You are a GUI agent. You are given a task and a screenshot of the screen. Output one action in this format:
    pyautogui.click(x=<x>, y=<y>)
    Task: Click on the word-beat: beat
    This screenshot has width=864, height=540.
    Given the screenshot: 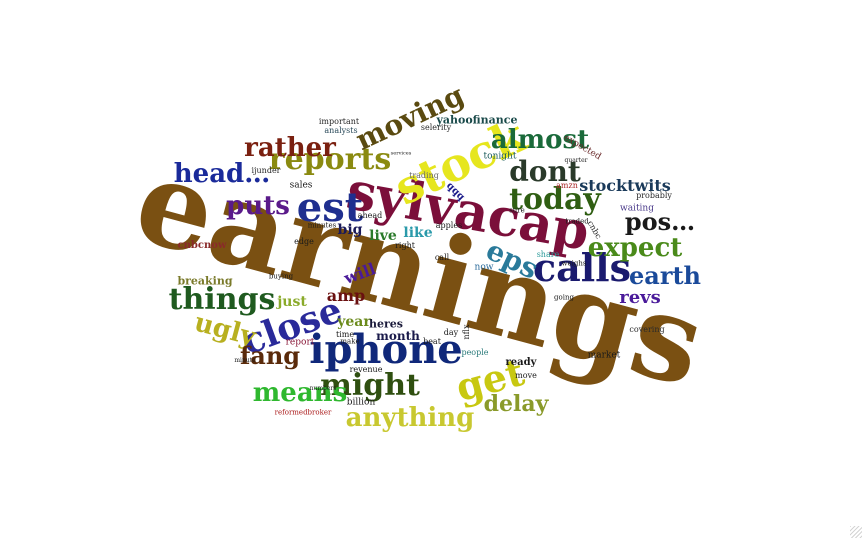 What is the action you would take?
    pyautogui.click(x=432, y=341)
    